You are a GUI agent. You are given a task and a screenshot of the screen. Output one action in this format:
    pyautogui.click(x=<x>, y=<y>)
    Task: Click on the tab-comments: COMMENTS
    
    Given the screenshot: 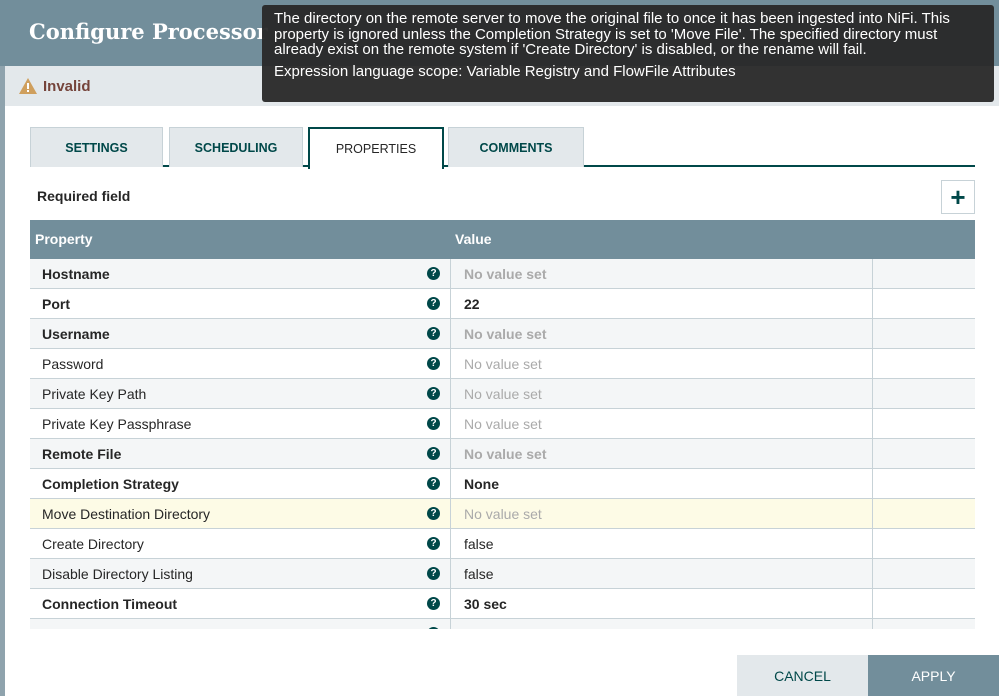 What is the action you would take?
    pyautogui.click(x=516, y=147)
    